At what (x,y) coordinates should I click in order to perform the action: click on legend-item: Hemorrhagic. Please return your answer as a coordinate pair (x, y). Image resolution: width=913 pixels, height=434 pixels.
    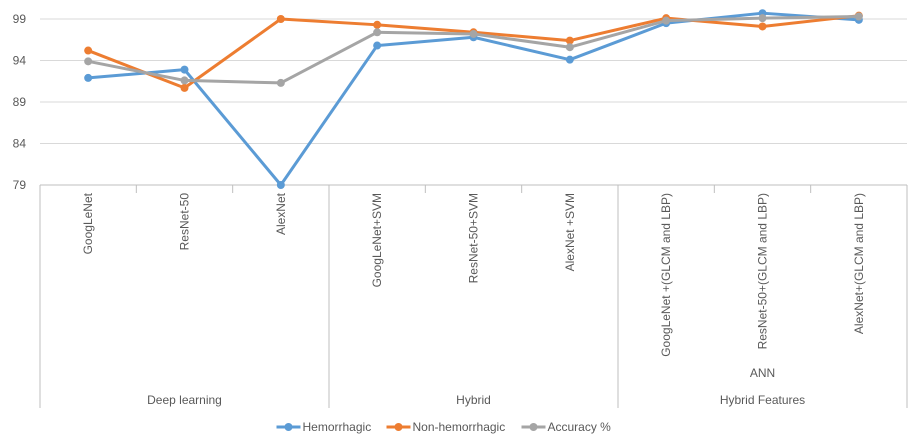
    Looking at the image, I should click on (324, 427).